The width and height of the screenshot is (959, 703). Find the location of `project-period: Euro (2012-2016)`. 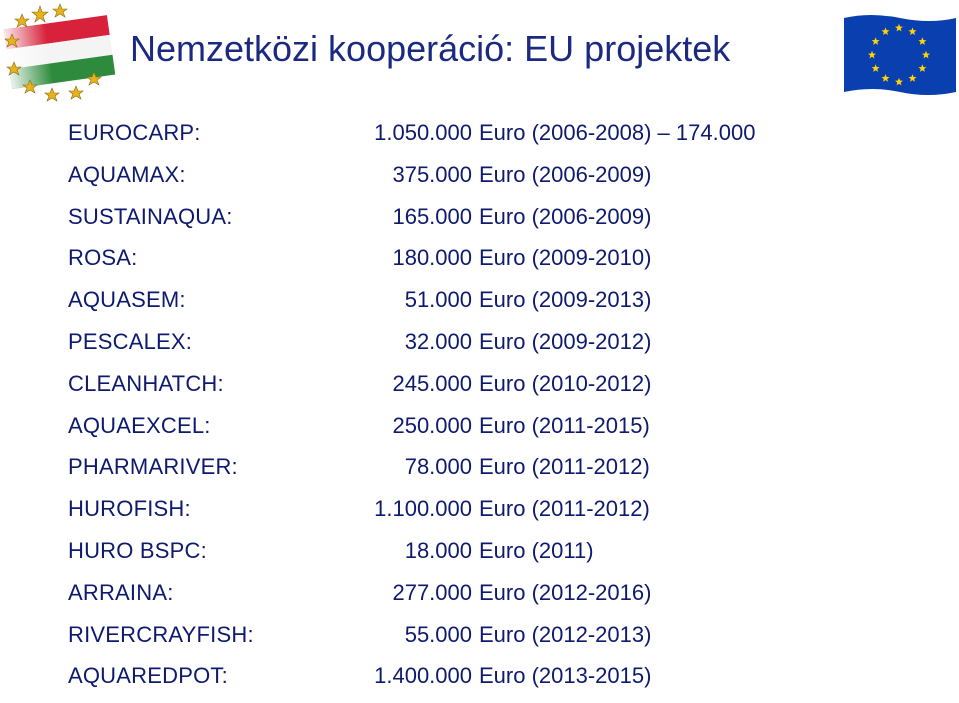

project-period: Euro (2012-2016) is located at coordinates (565, 592).